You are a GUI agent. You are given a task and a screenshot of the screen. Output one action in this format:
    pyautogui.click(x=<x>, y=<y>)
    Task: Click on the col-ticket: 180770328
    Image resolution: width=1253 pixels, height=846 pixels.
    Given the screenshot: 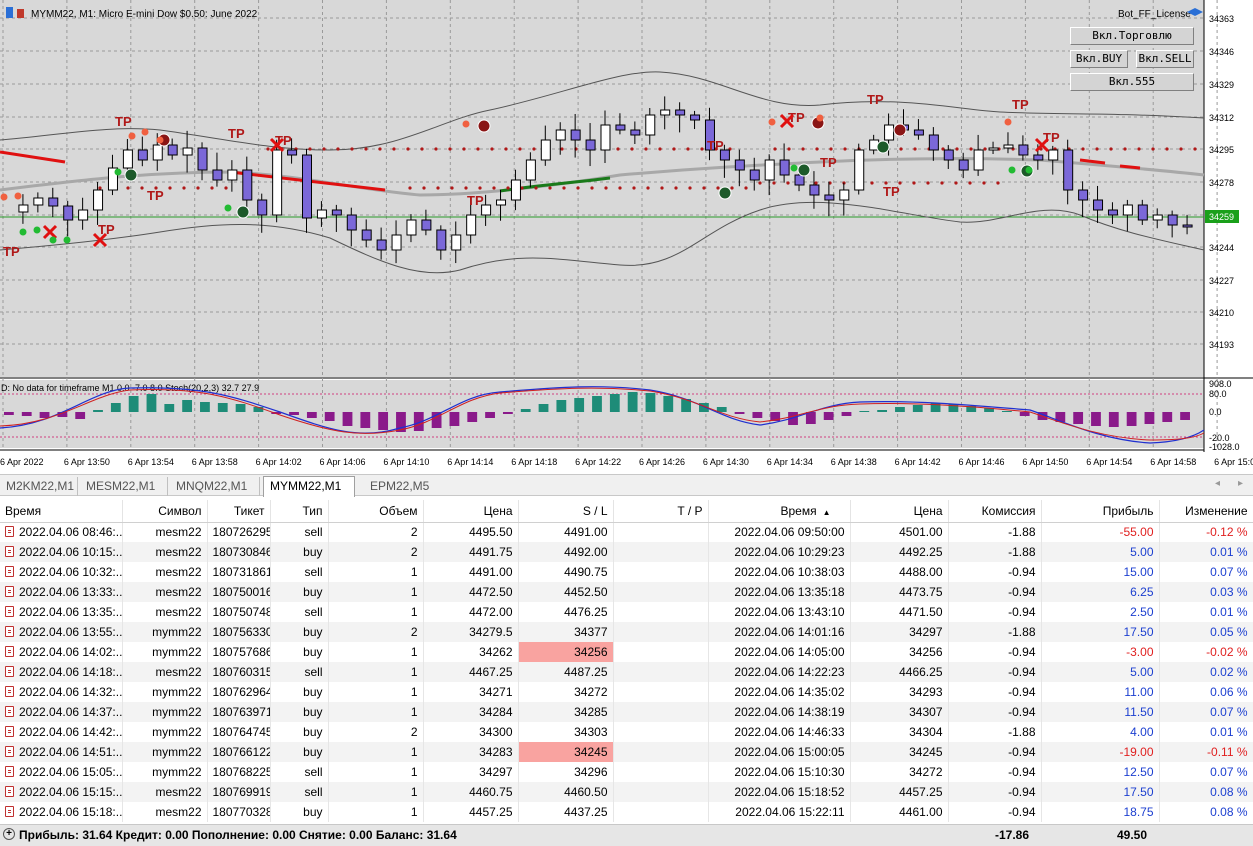 What is the action you would take?
    pyautogui.click(x=239, y=812)
    